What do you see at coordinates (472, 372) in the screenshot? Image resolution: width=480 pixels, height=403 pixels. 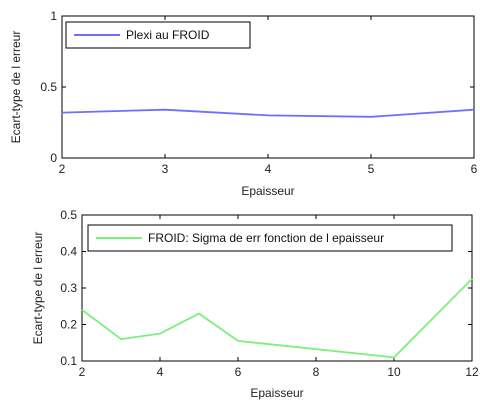 I see `x-tick-label: 12` at bounding box center [472, 372].